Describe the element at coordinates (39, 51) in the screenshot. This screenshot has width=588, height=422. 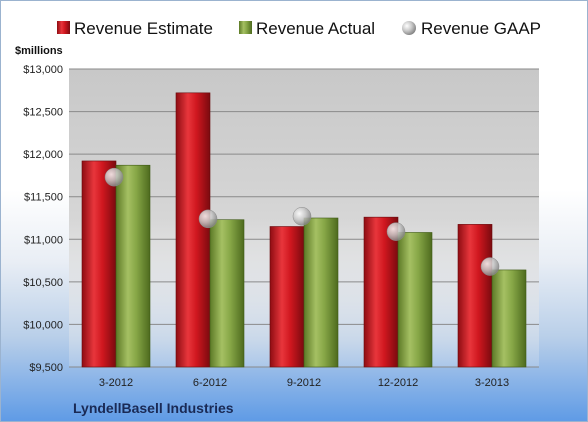
I see `y-axis-unit-label: $millions` at that location.